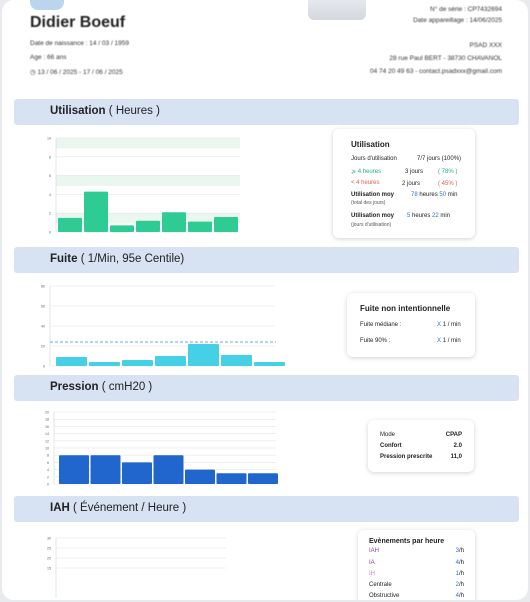 This screenshot has width=530, height=602. Describe the element at coordinates (47, 449) in the screenshot. I see `y-tick-label: 10` at that location.